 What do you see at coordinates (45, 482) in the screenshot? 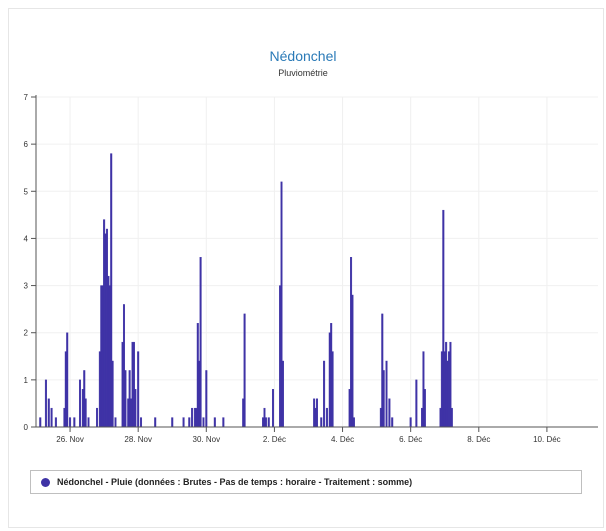
I see `legend-series-marker` at bounding box center [45, 482].